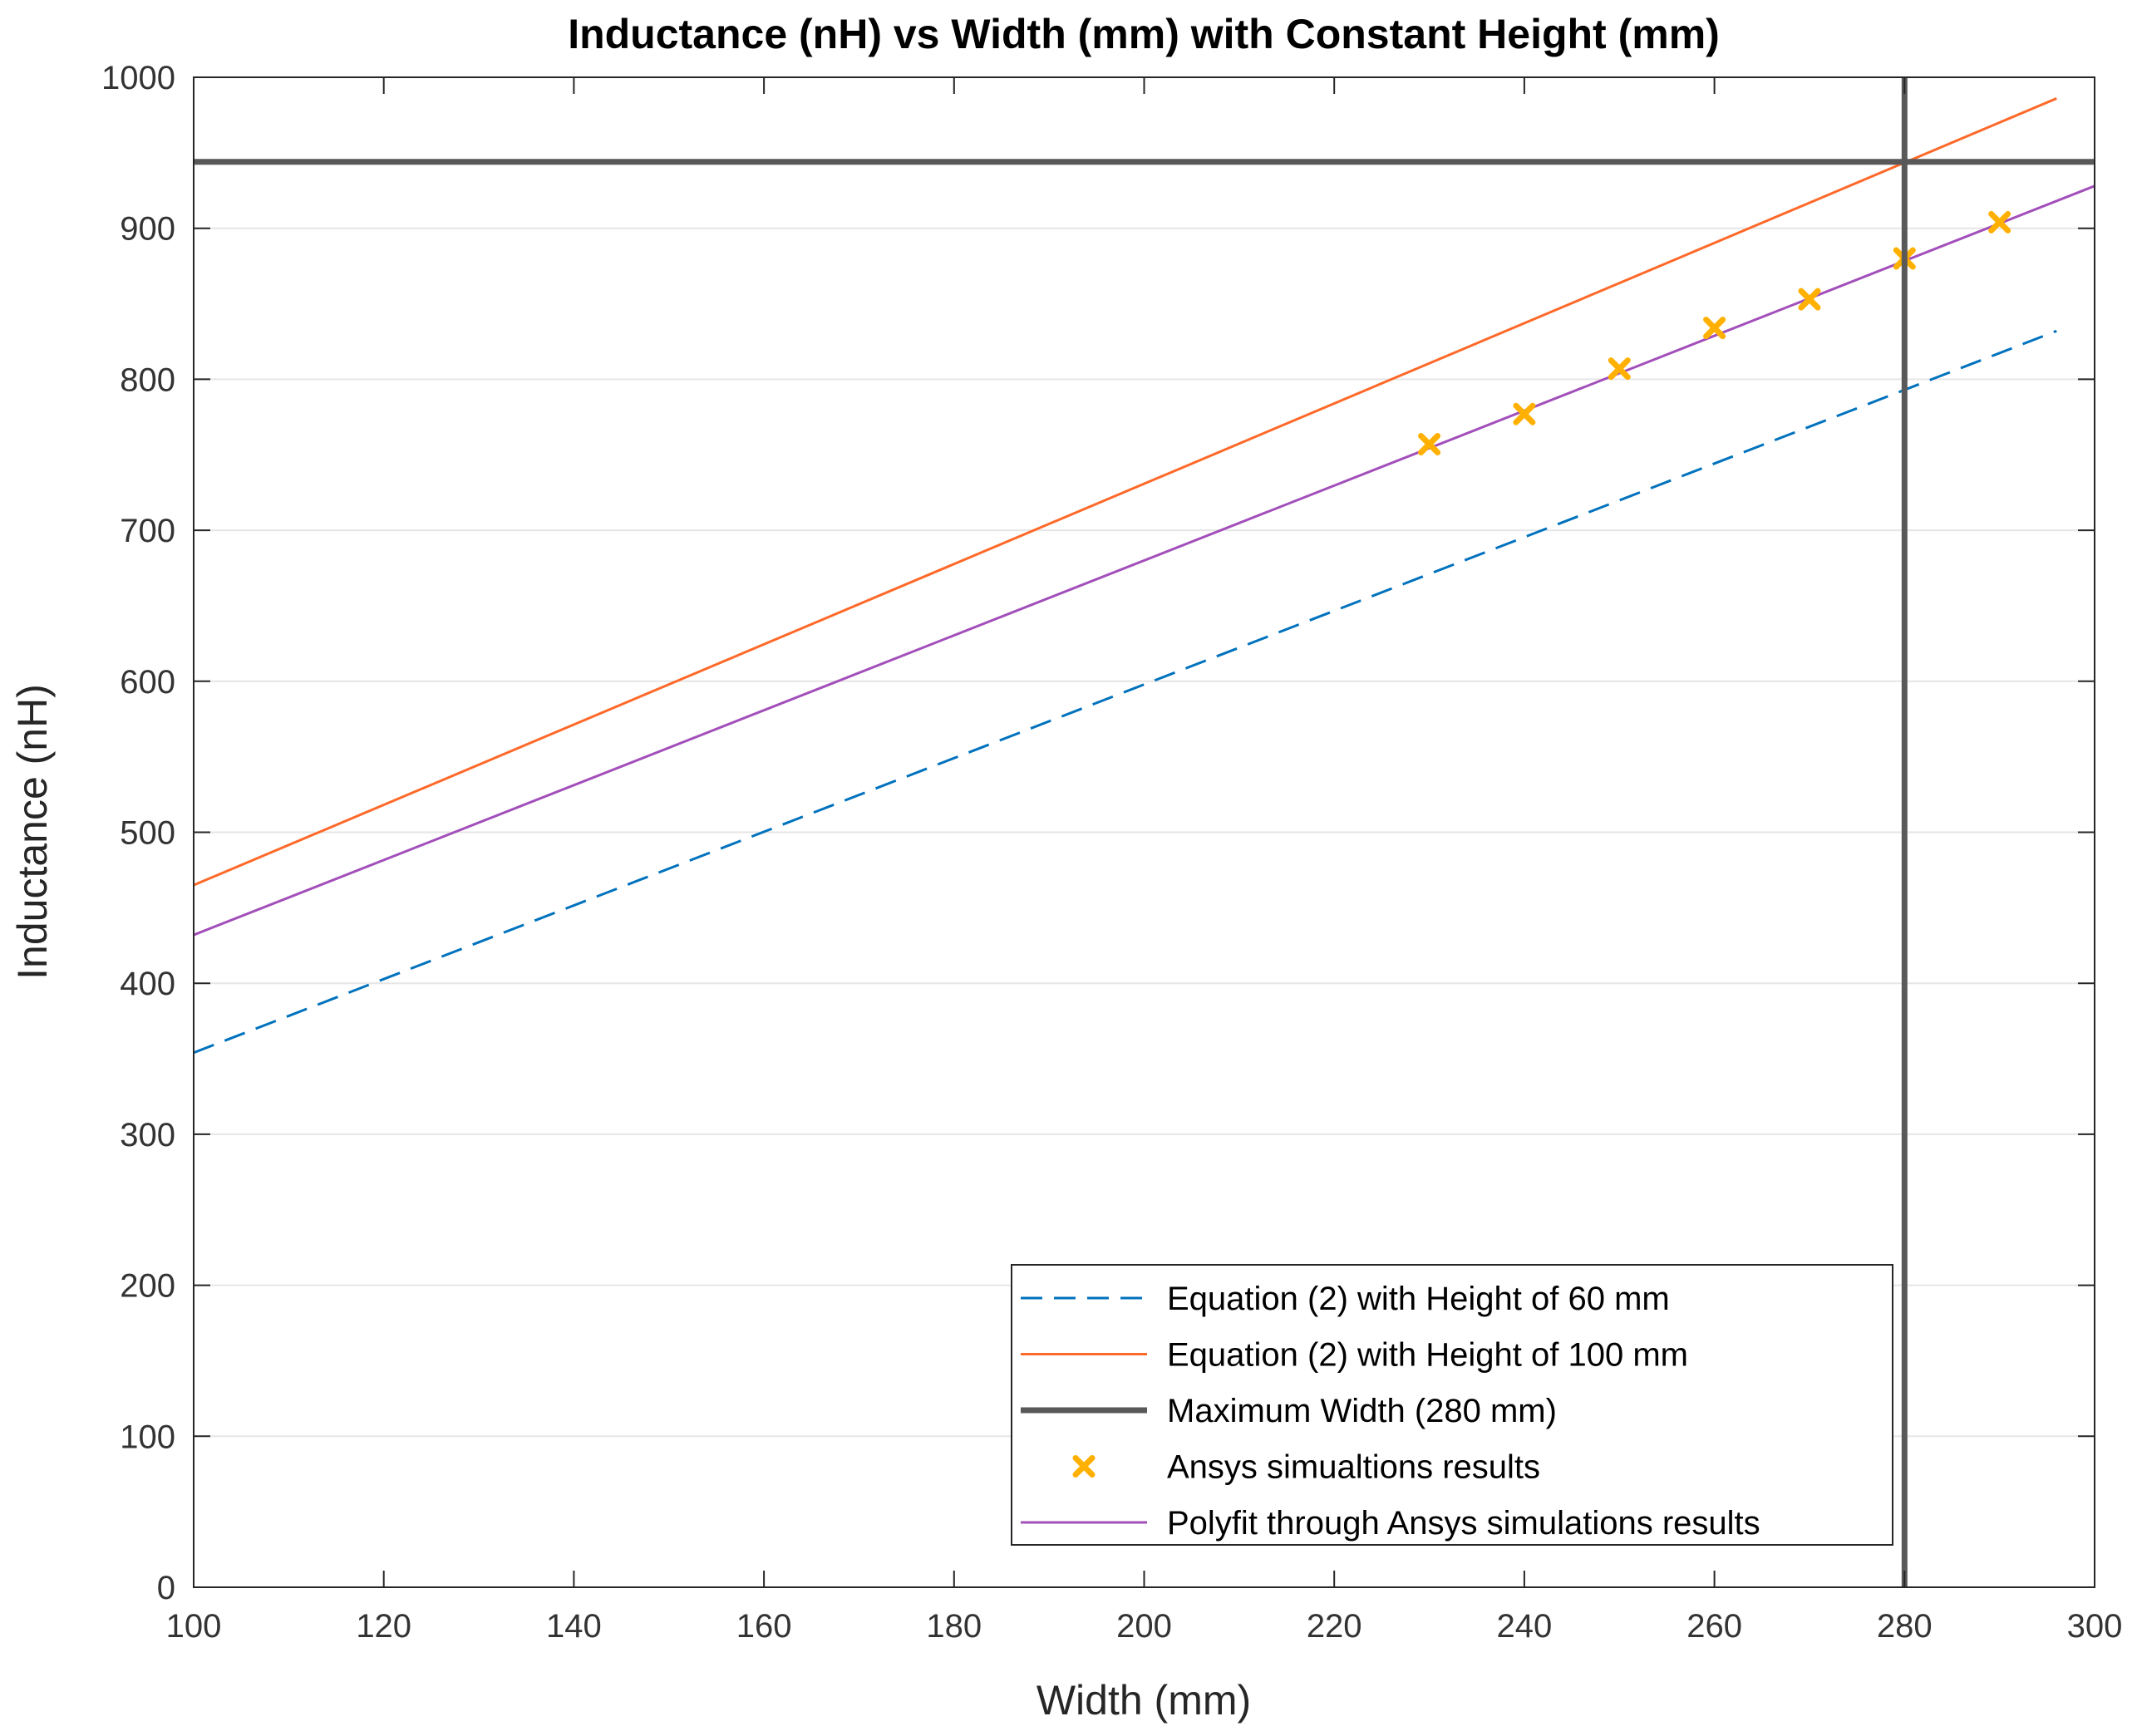 The height and width of the screenshot is (1736, 2137). What do you see at coordinates (2095, 1626) in the screenshot?
I see `x-tick-label: 300` at bounding box center [2095, 1626].